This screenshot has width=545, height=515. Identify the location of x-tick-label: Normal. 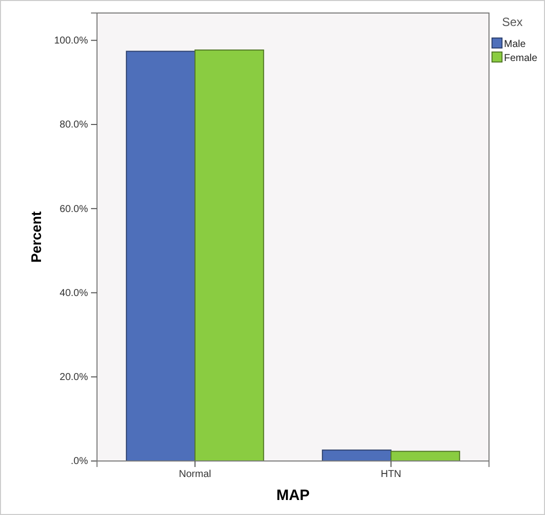
(195, 474).